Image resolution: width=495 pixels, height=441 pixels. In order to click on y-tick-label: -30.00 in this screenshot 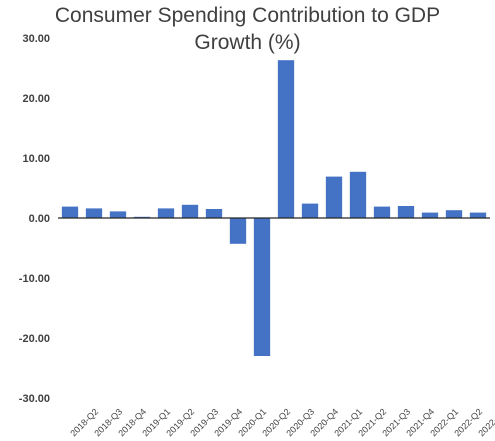, I will do `click(34, 399)`.